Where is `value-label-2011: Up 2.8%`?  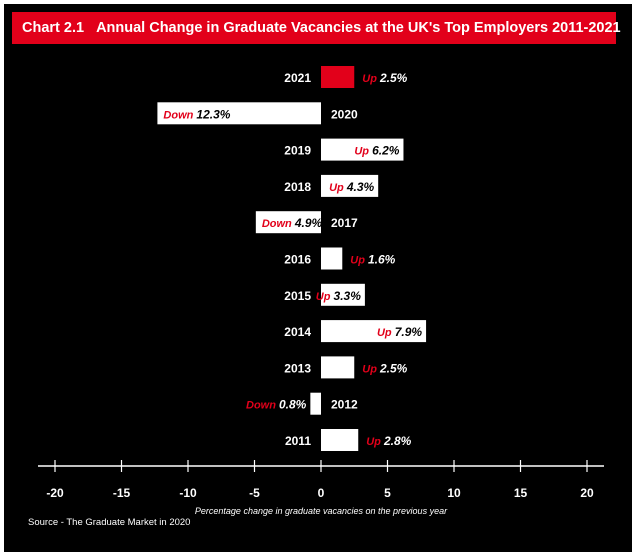 value-label-2011: Up 2.8% is located at coordinates (388, 441).